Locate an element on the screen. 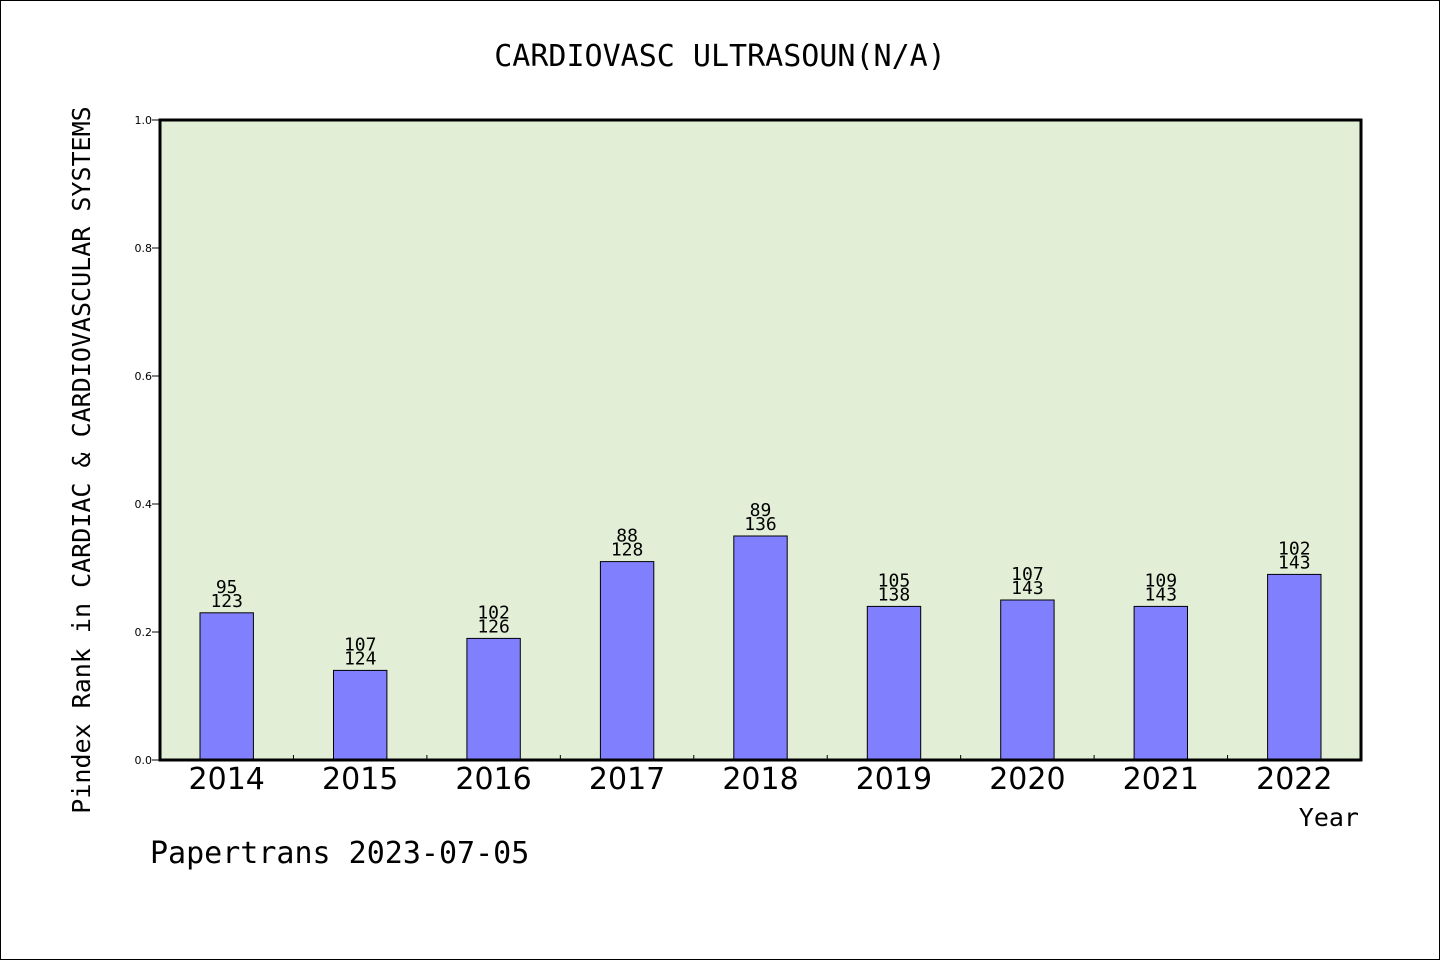 The image size is (1440, 960). bar-label-bottom: 136 is located at coordinates (760, 524).